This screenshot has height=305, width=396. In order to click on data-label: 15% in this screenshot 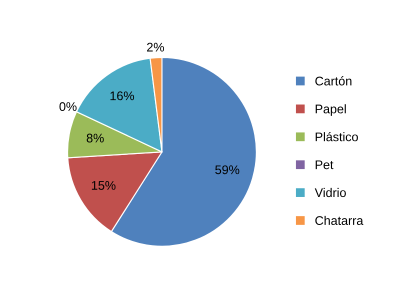, I will do `click(104, 185)`.